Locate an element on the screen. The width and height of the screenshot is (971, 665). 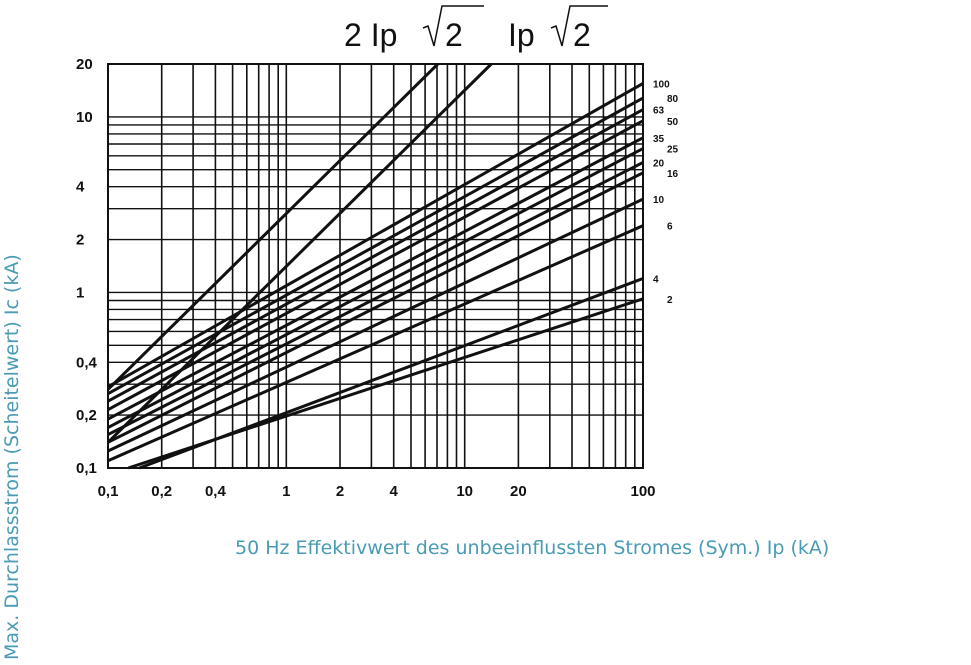
curve-label-4: 4 is located at coordinates (656, 280).